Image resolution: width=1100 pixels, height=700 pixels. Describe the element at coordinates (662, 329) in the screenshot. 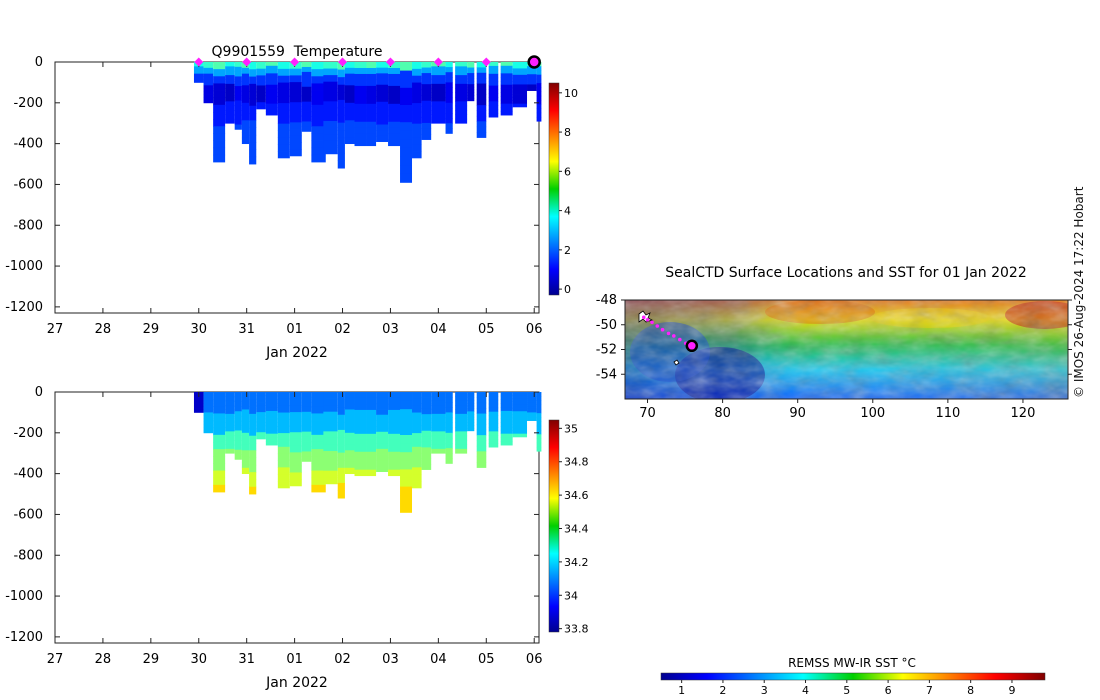

I see `track-point` at that location.